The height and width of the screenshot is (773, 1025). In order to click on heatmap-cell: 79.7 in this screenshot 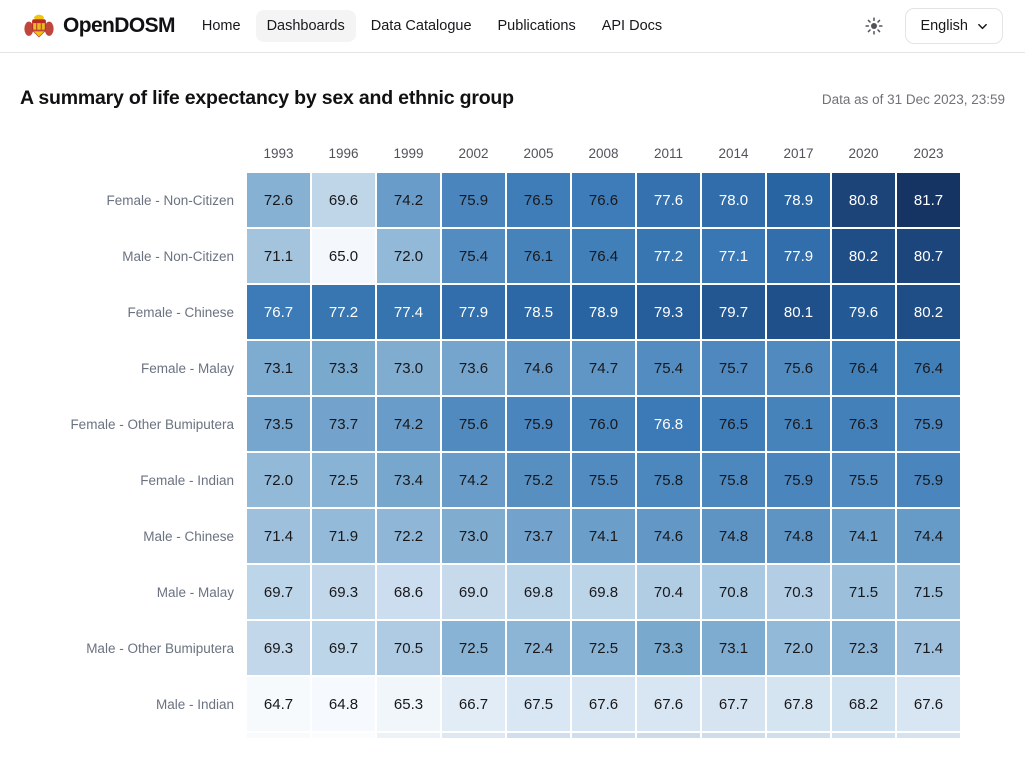, I will do `click(733, 312)`.